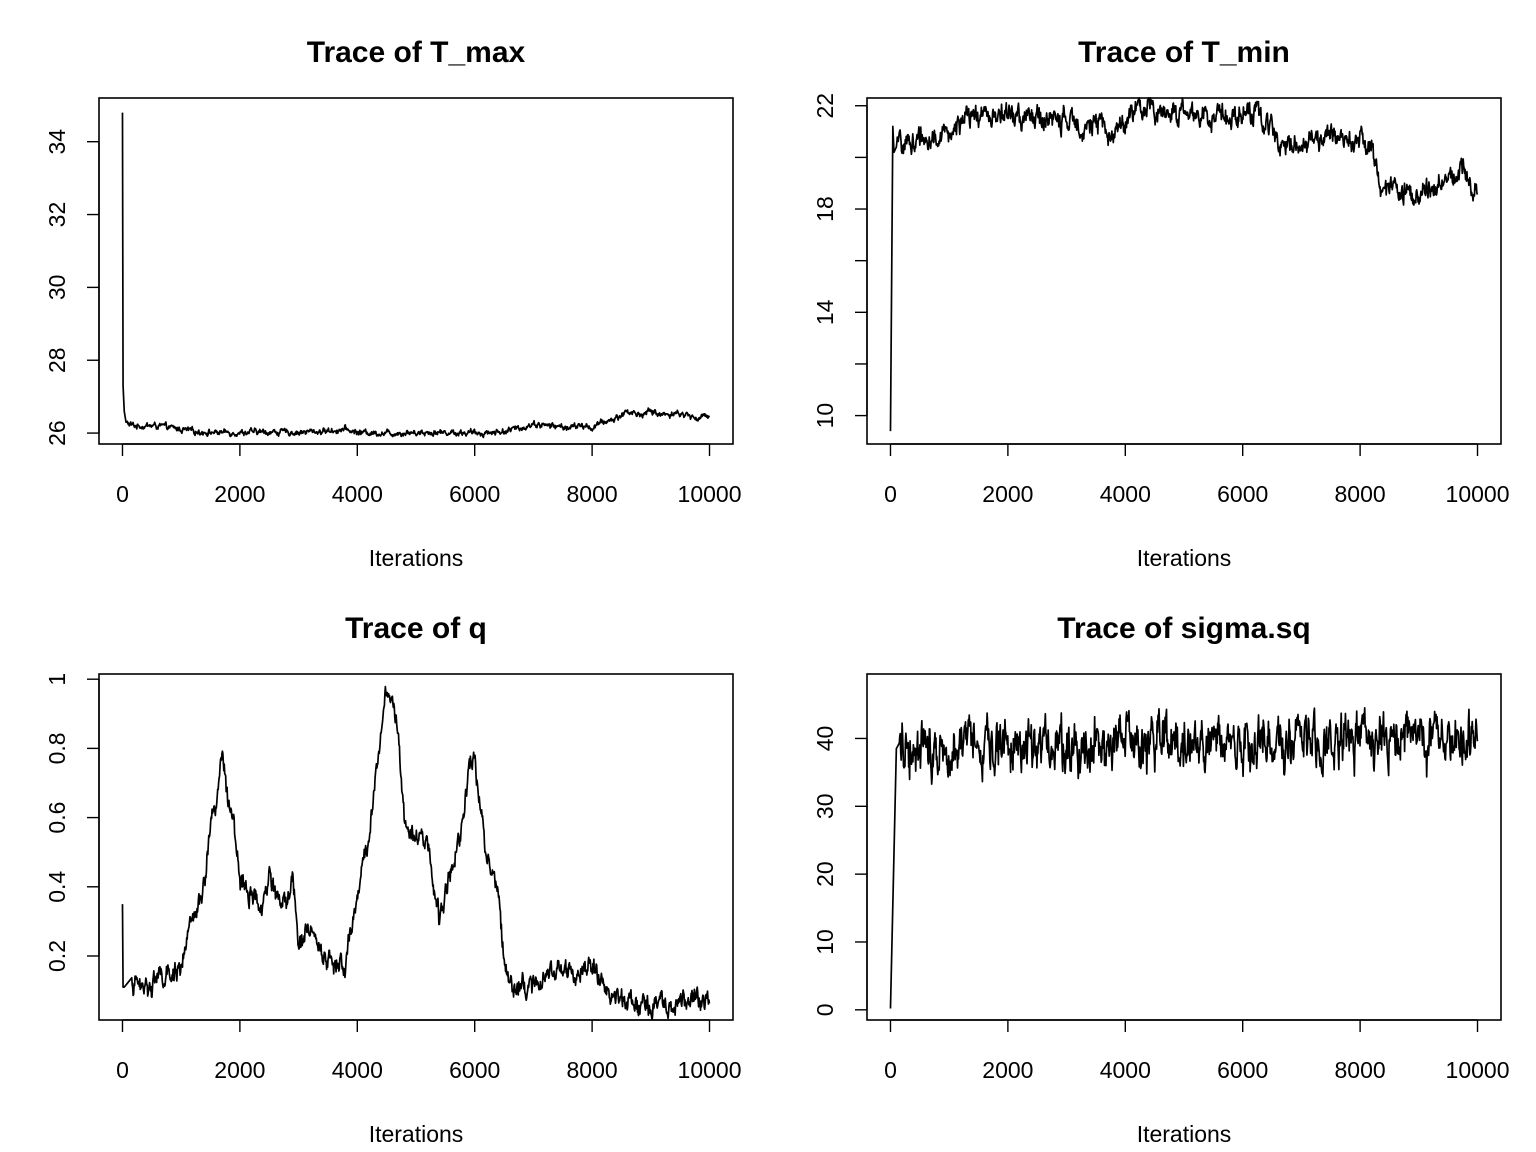 The width and height of the screenshot is (1536, 1152). I want to click on y-tick-label: 34, so click(57, 142).